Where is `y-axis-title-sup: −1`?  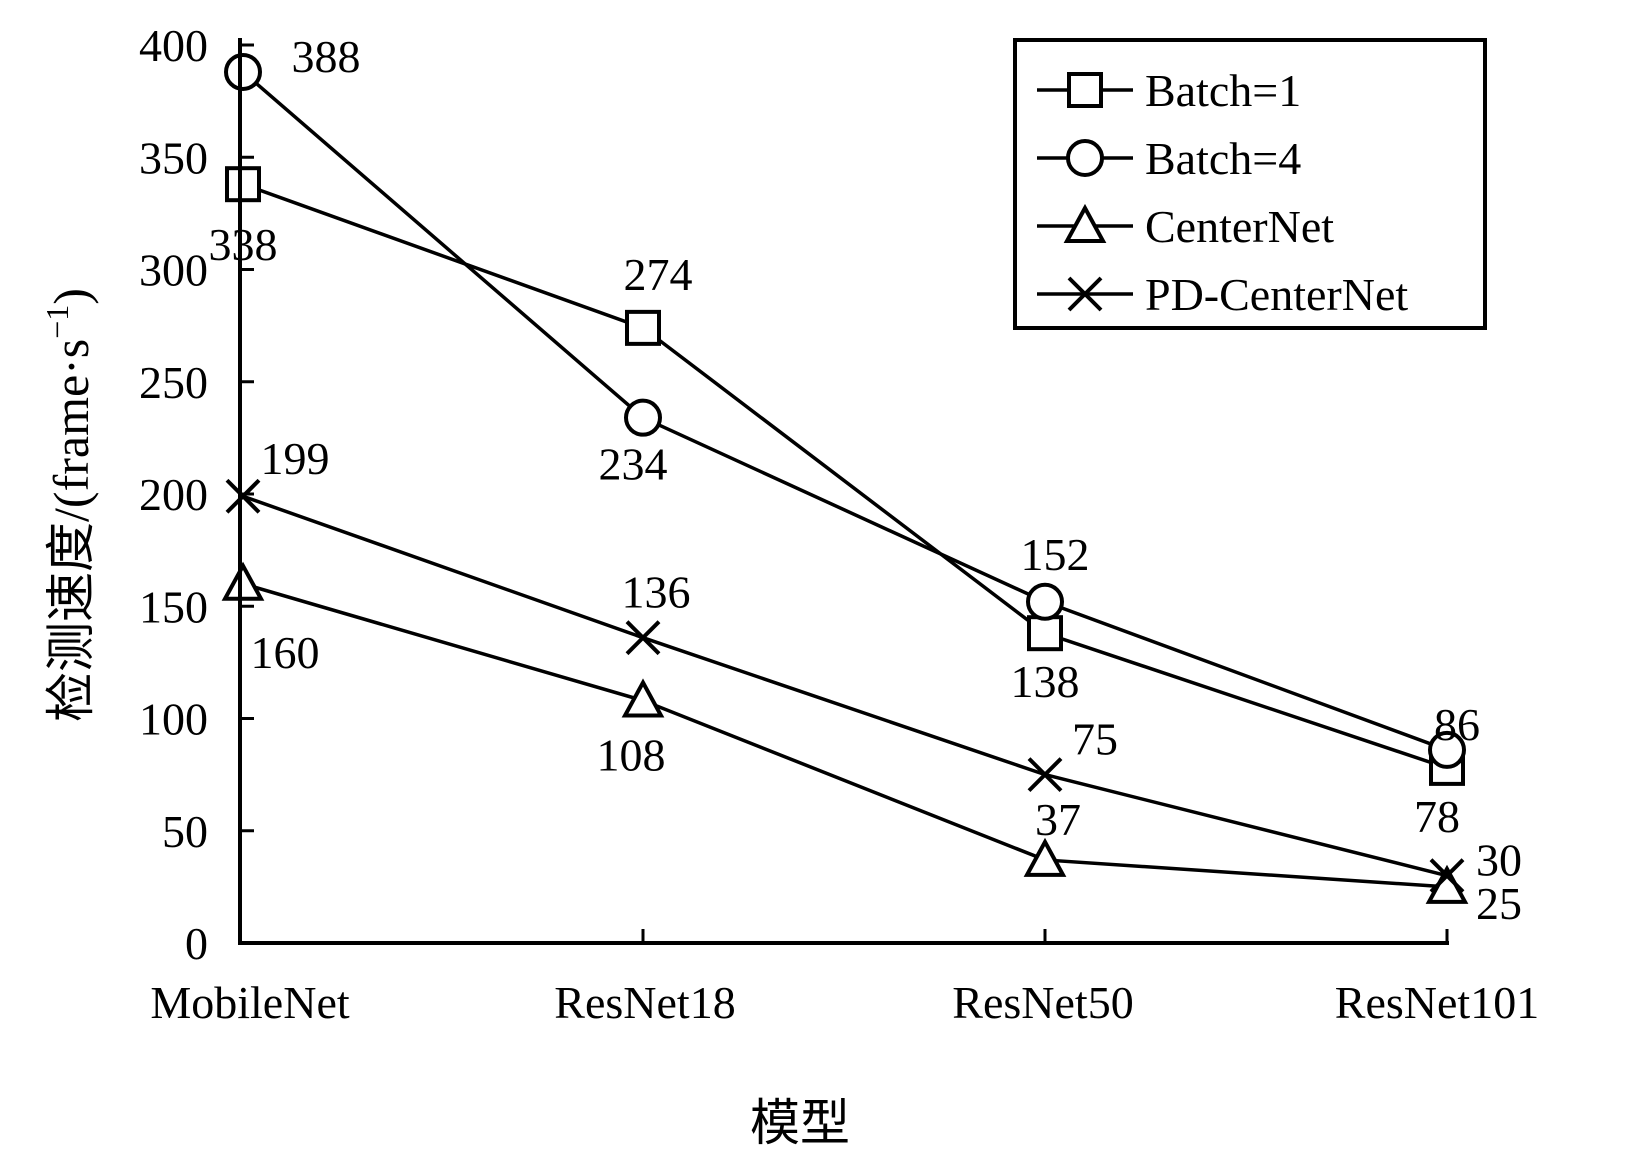
y-axis-title-sup: −1 is located at coordinates (57, 322).